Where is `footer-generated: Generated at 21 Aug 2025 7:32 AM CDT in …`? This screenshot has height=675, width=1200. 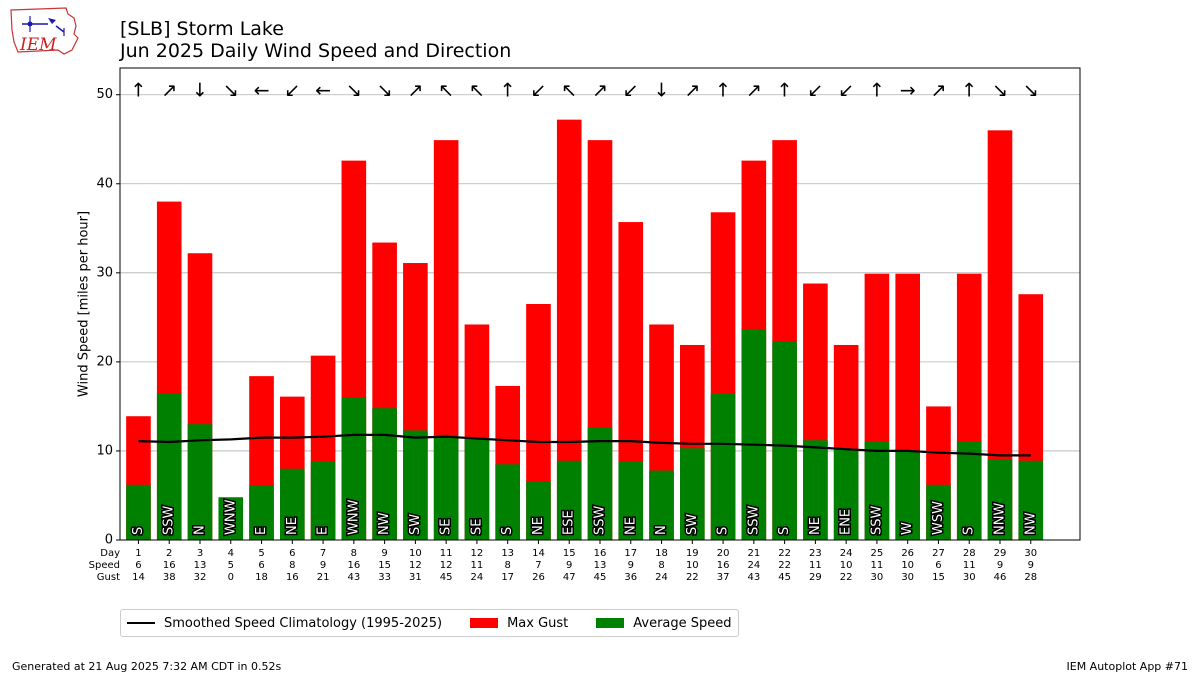
footer-generated: Generated at 21 Aug 2025 7:32 AM CDT in … is located at coordinates (147, 666).